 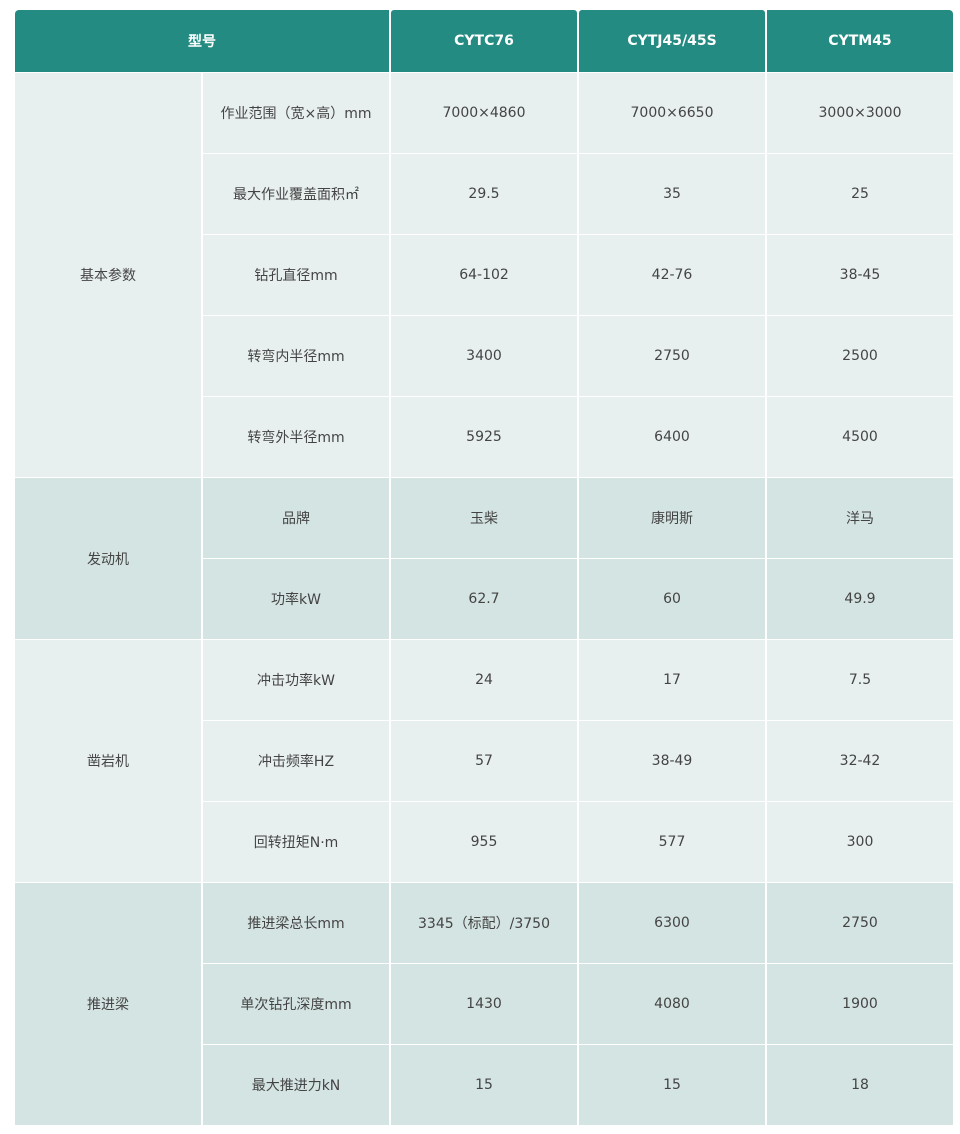 I want to click on value-cell: 38-49, so click(x=672, y=761).